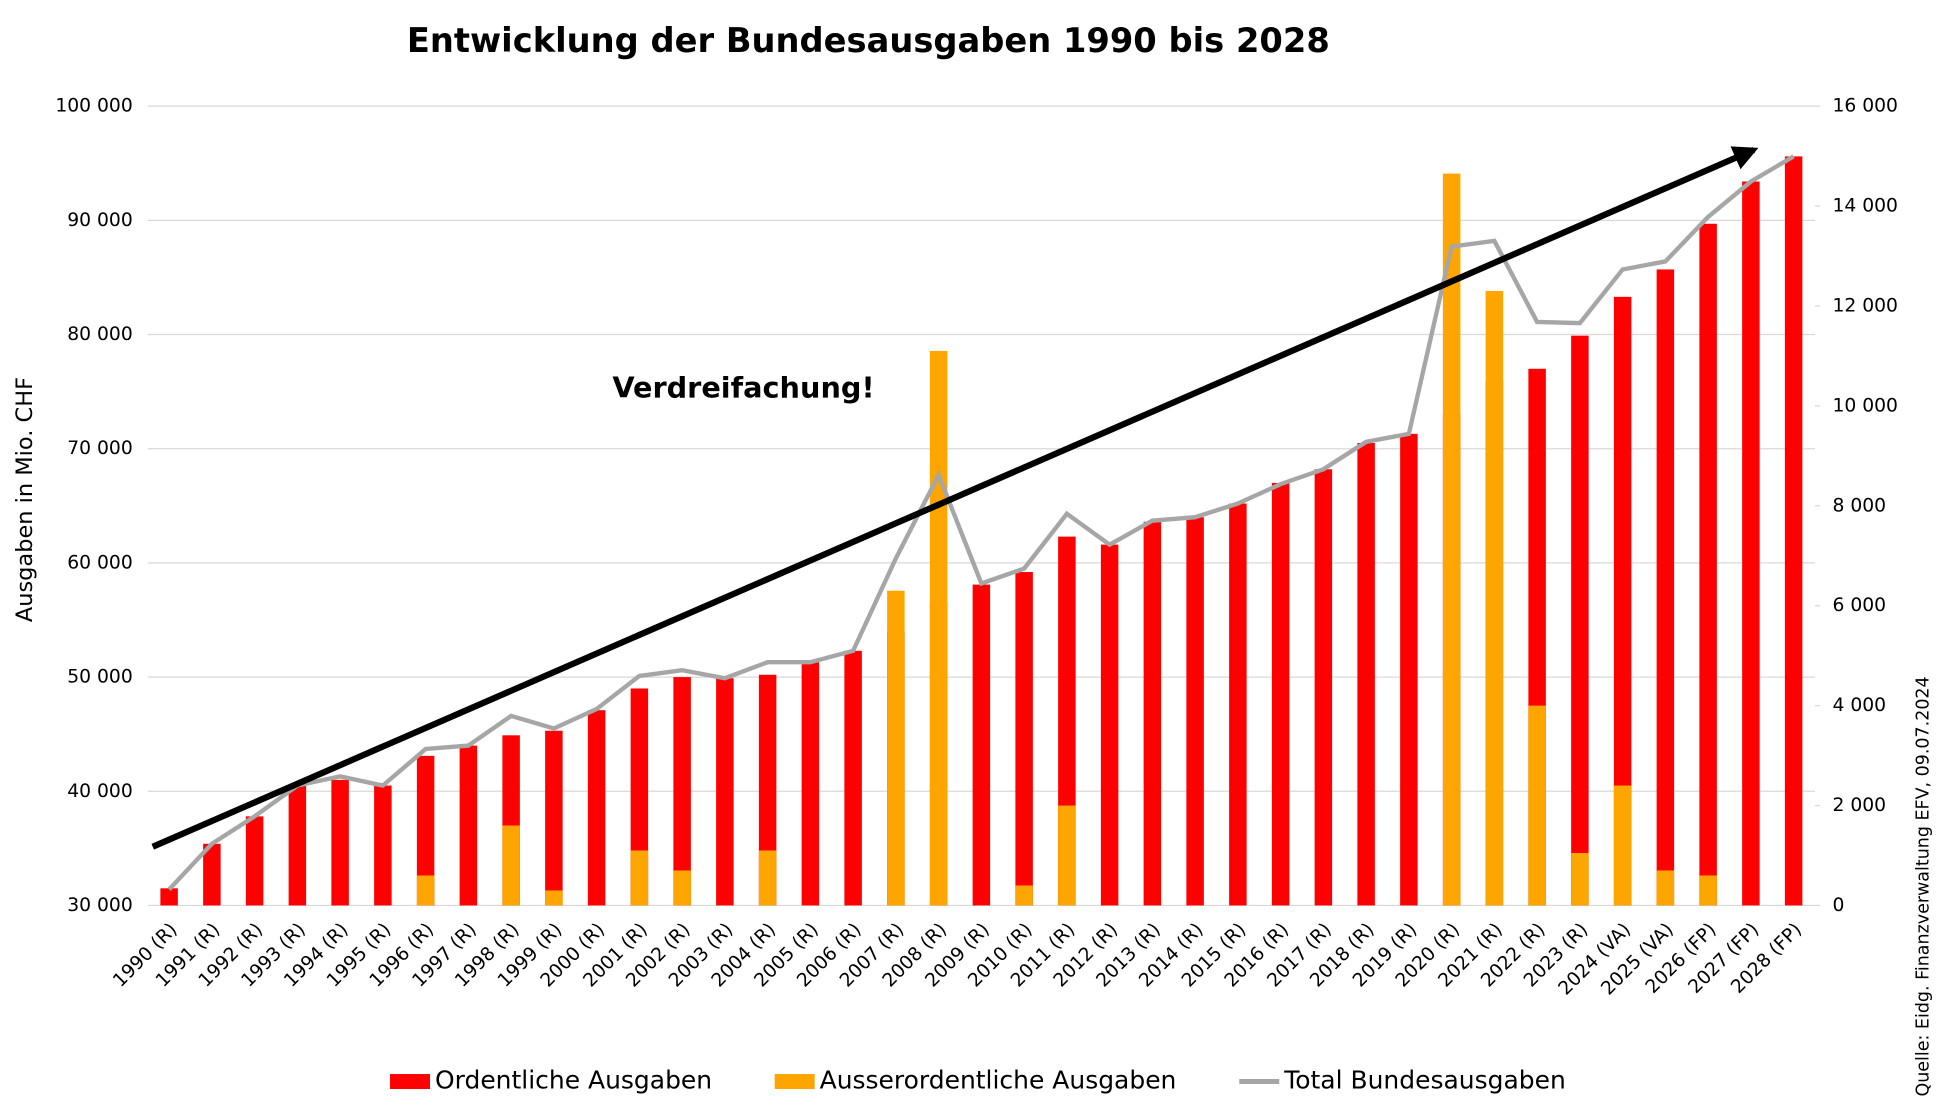 This screenshot has width=1959, height=1114. I want to click on y-tick-label: 50 000, so click(100, 677).